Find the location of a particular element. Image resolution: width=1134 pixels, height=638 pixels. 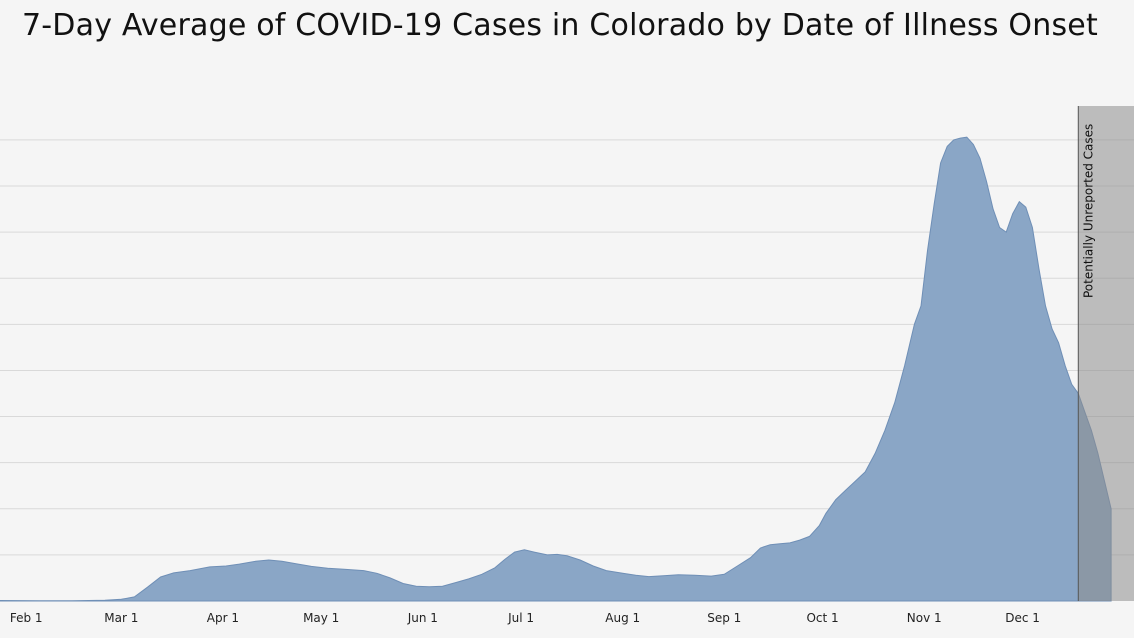

x-tick-label: Mar 1 is located at coordinates (121, 618).